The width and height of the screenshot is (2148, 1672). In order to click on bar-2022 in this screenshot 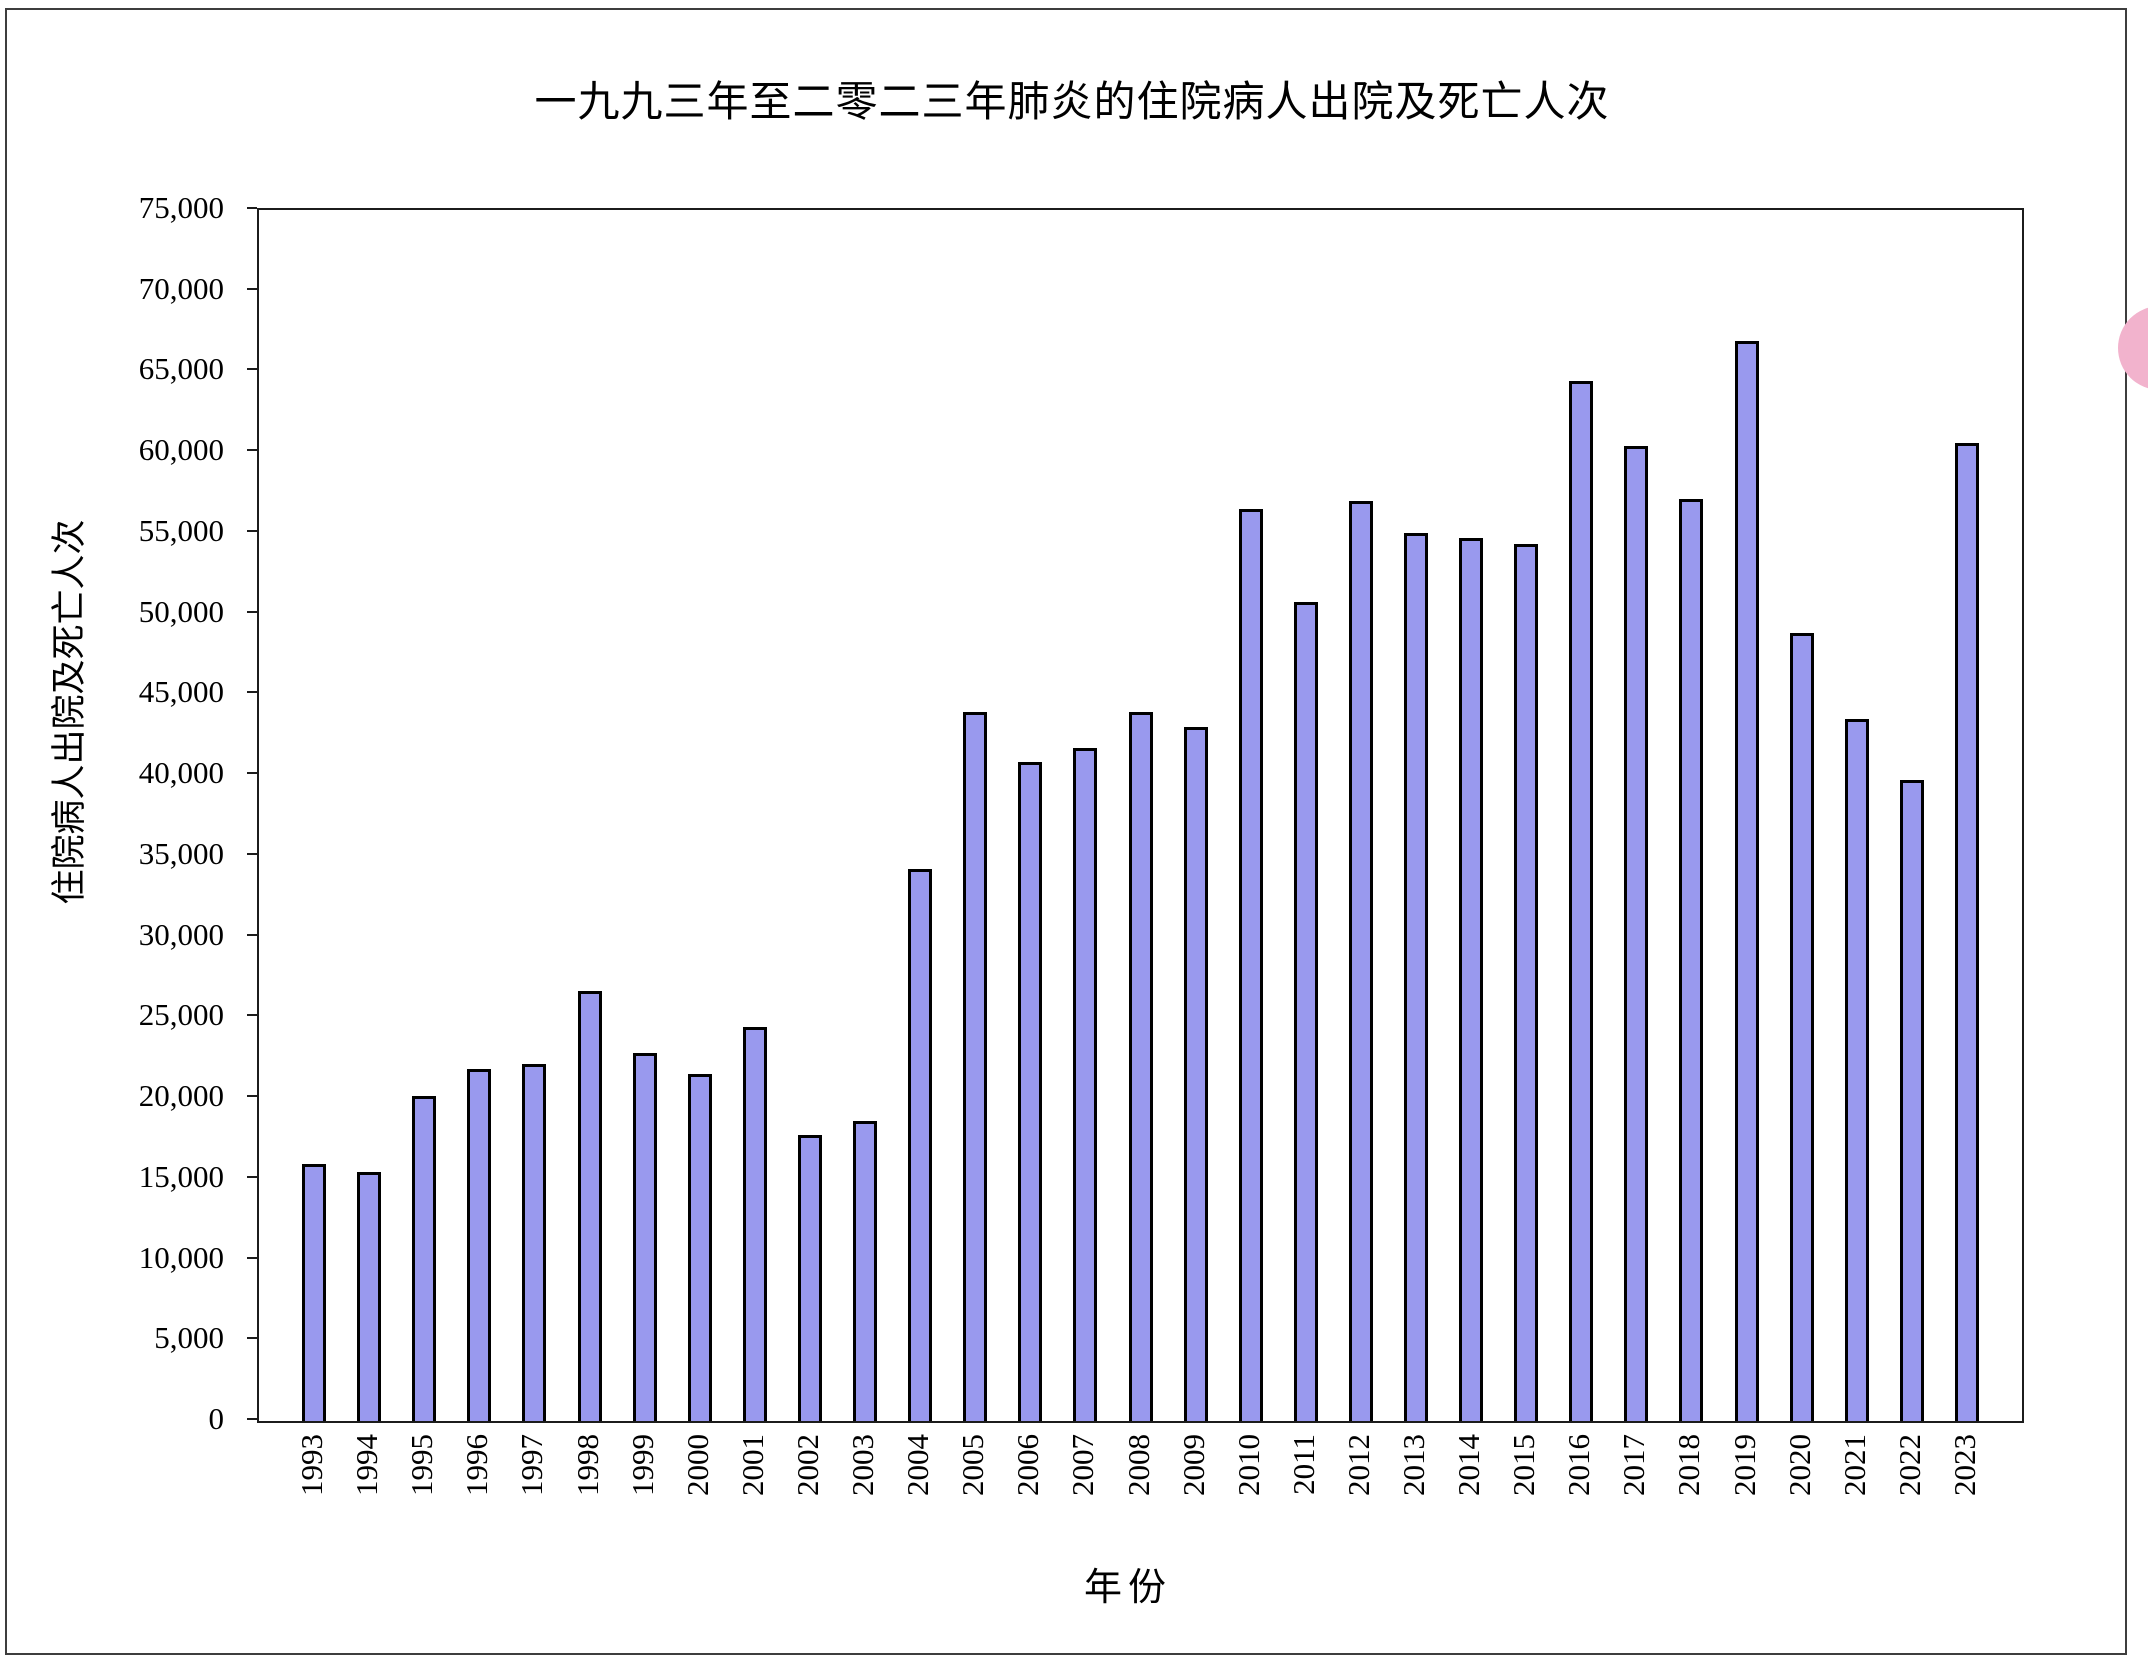, I will do `click(1912, 1100)`.